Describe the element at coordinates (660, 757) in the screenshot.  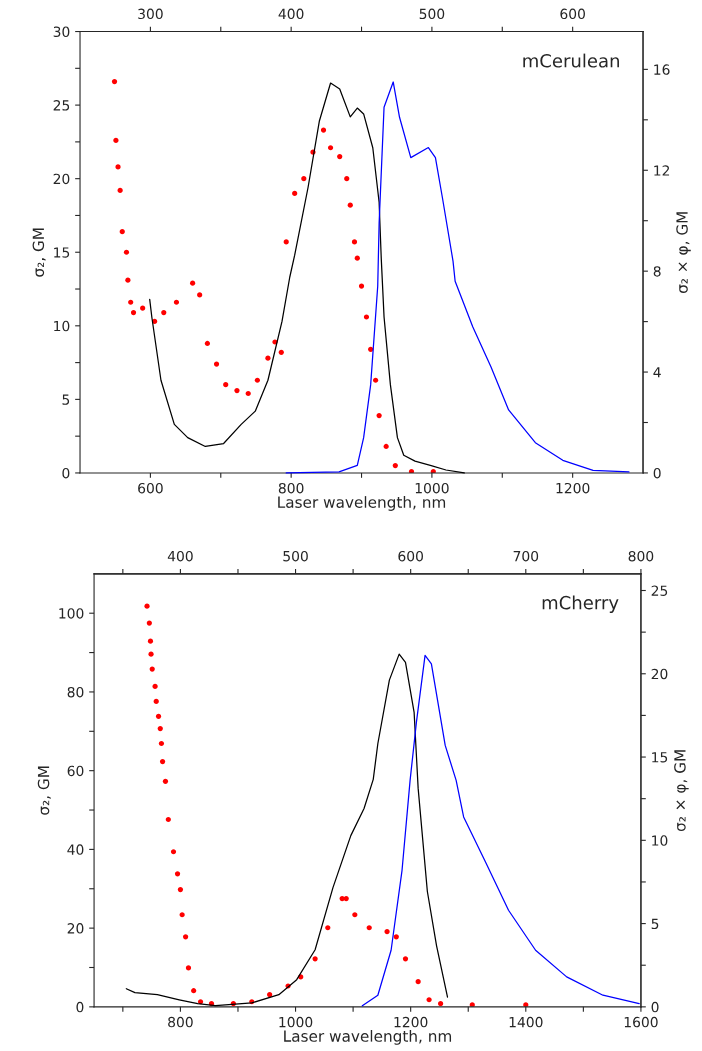
I see `y2-tick-label: 15` at that location.